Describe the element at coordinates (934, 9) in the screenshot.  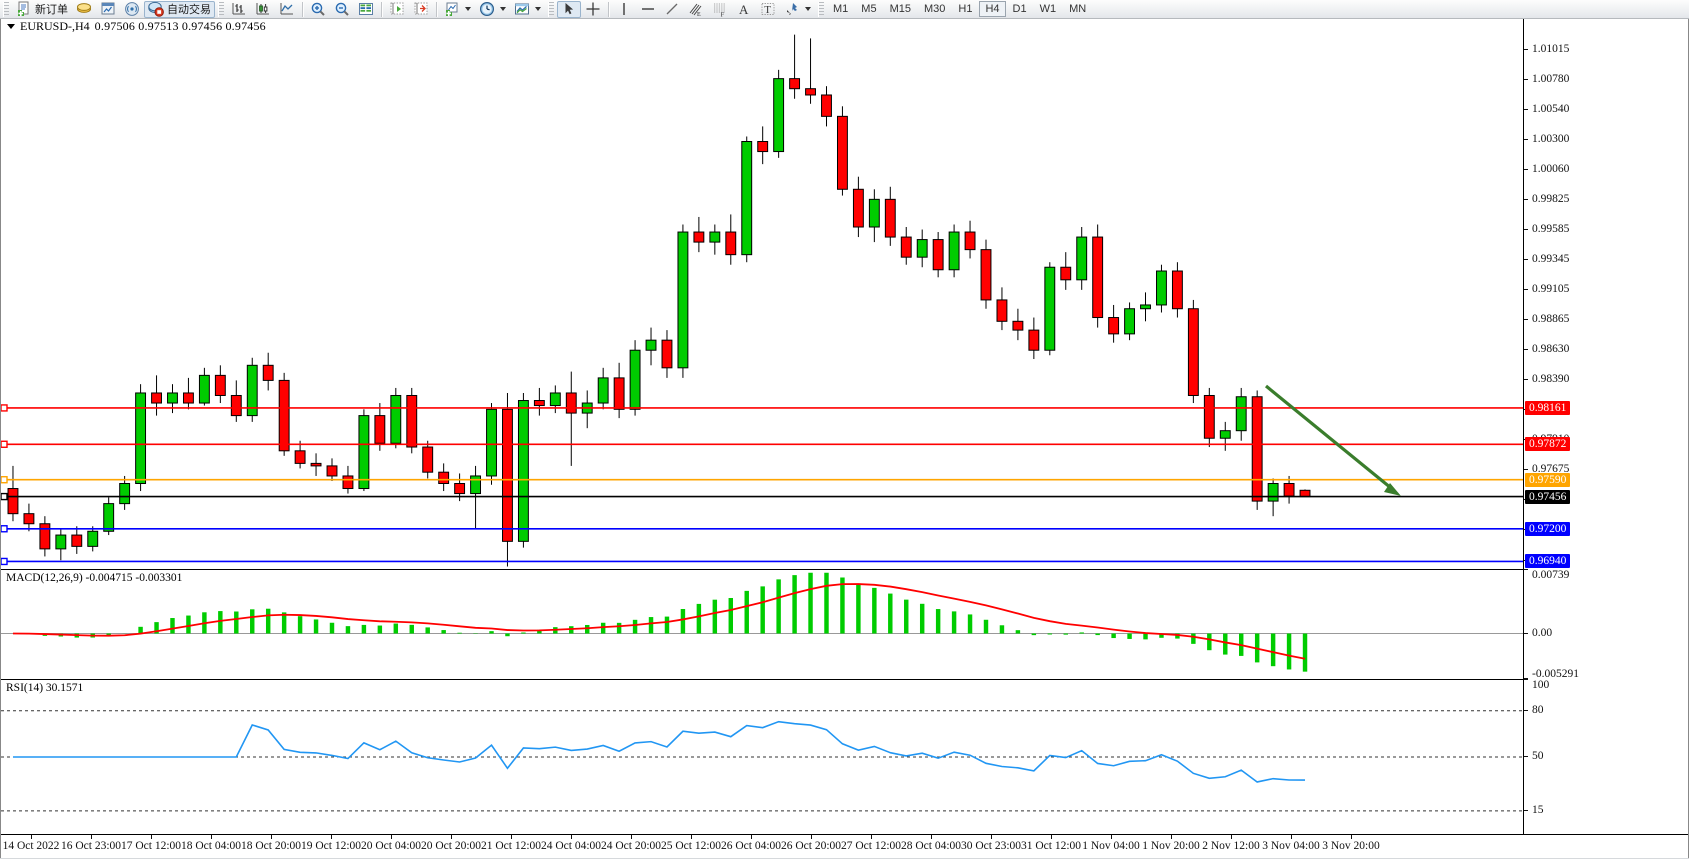
I see `timeframe-m30: M30` at that location.